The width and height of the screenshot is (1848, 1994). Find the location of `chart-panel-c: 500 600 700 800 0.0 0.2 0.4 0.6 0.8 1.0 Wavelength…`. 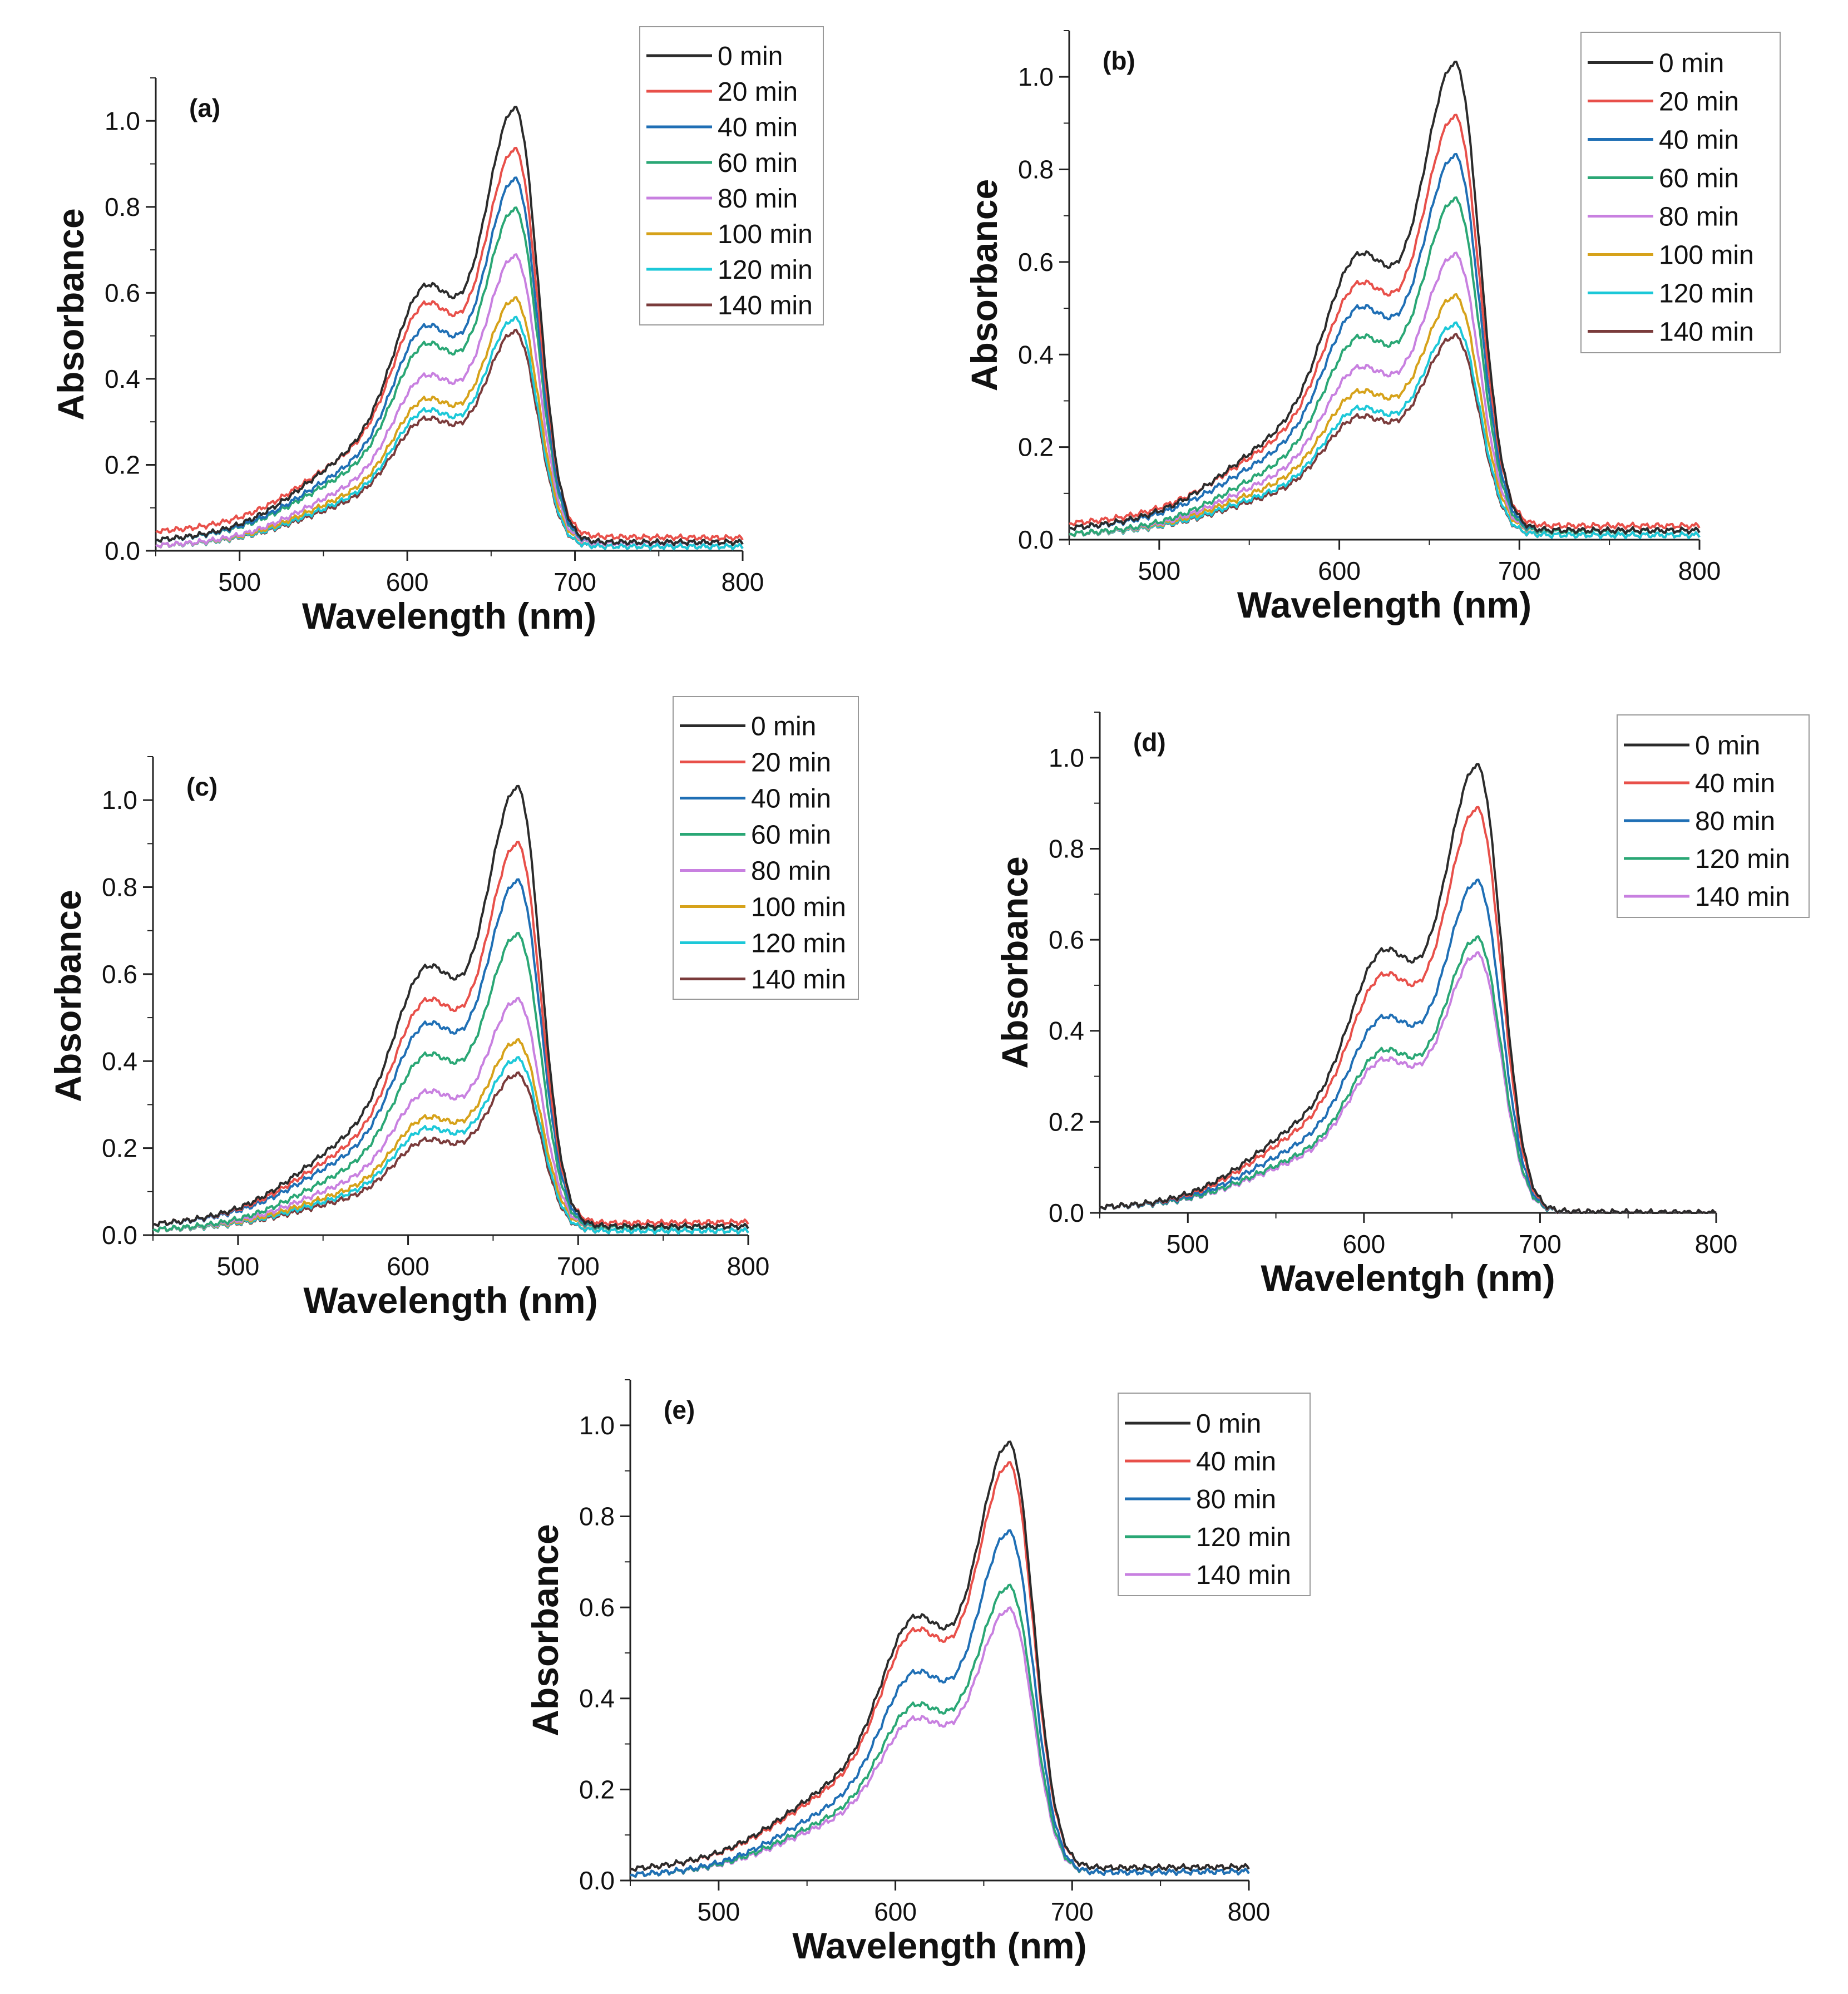

chart-panel-c: 500 600 700 800 0.0 0.2 0.4 0.6 0.8 1.0 Wavelength… is located at coordinates (453, 1008).